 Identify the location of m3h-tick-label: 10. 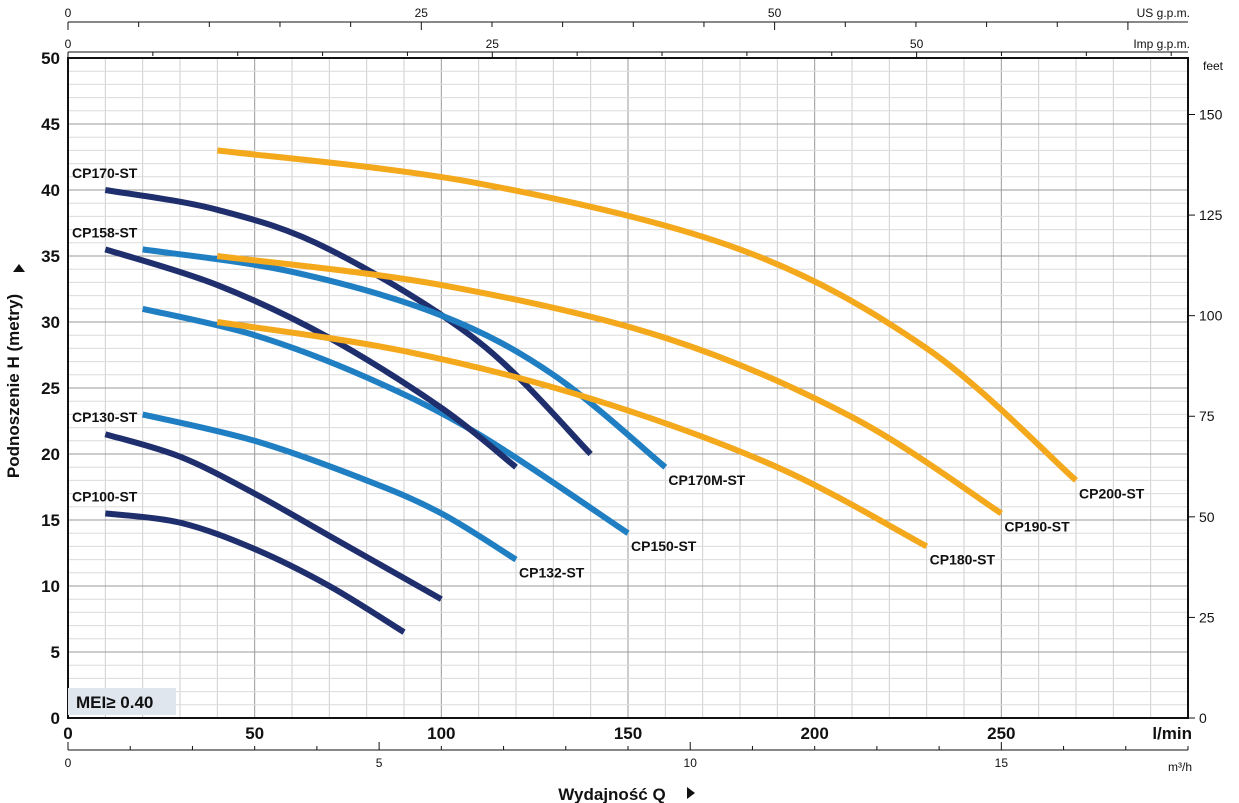
(691, 763).